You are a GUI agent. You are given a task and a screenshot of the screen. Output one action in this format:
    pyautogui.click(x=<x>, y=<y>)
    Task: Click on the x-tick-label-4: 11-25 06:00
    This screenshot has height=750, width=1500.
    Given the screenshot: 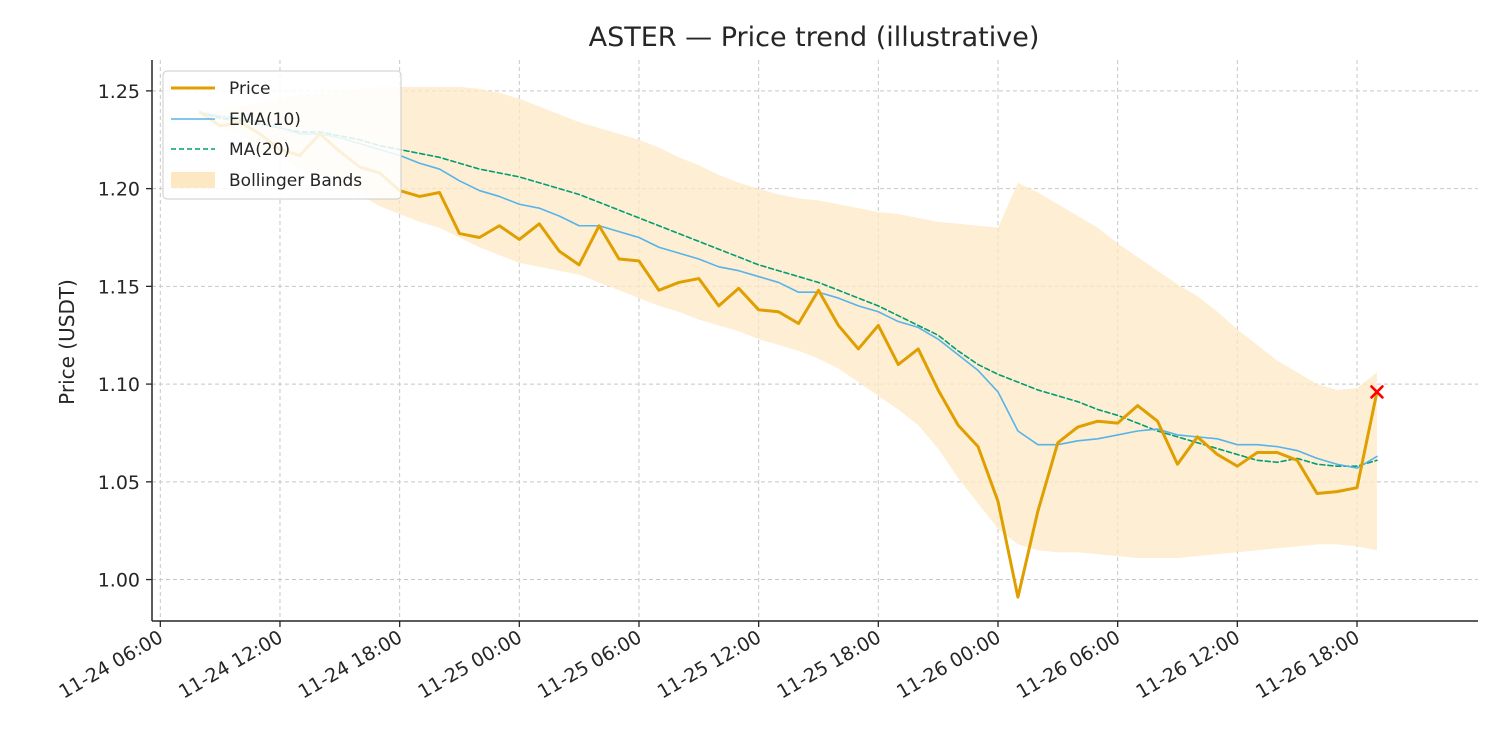 What is the action you would take?
    pyautogui.click(x=589, y=664)
    